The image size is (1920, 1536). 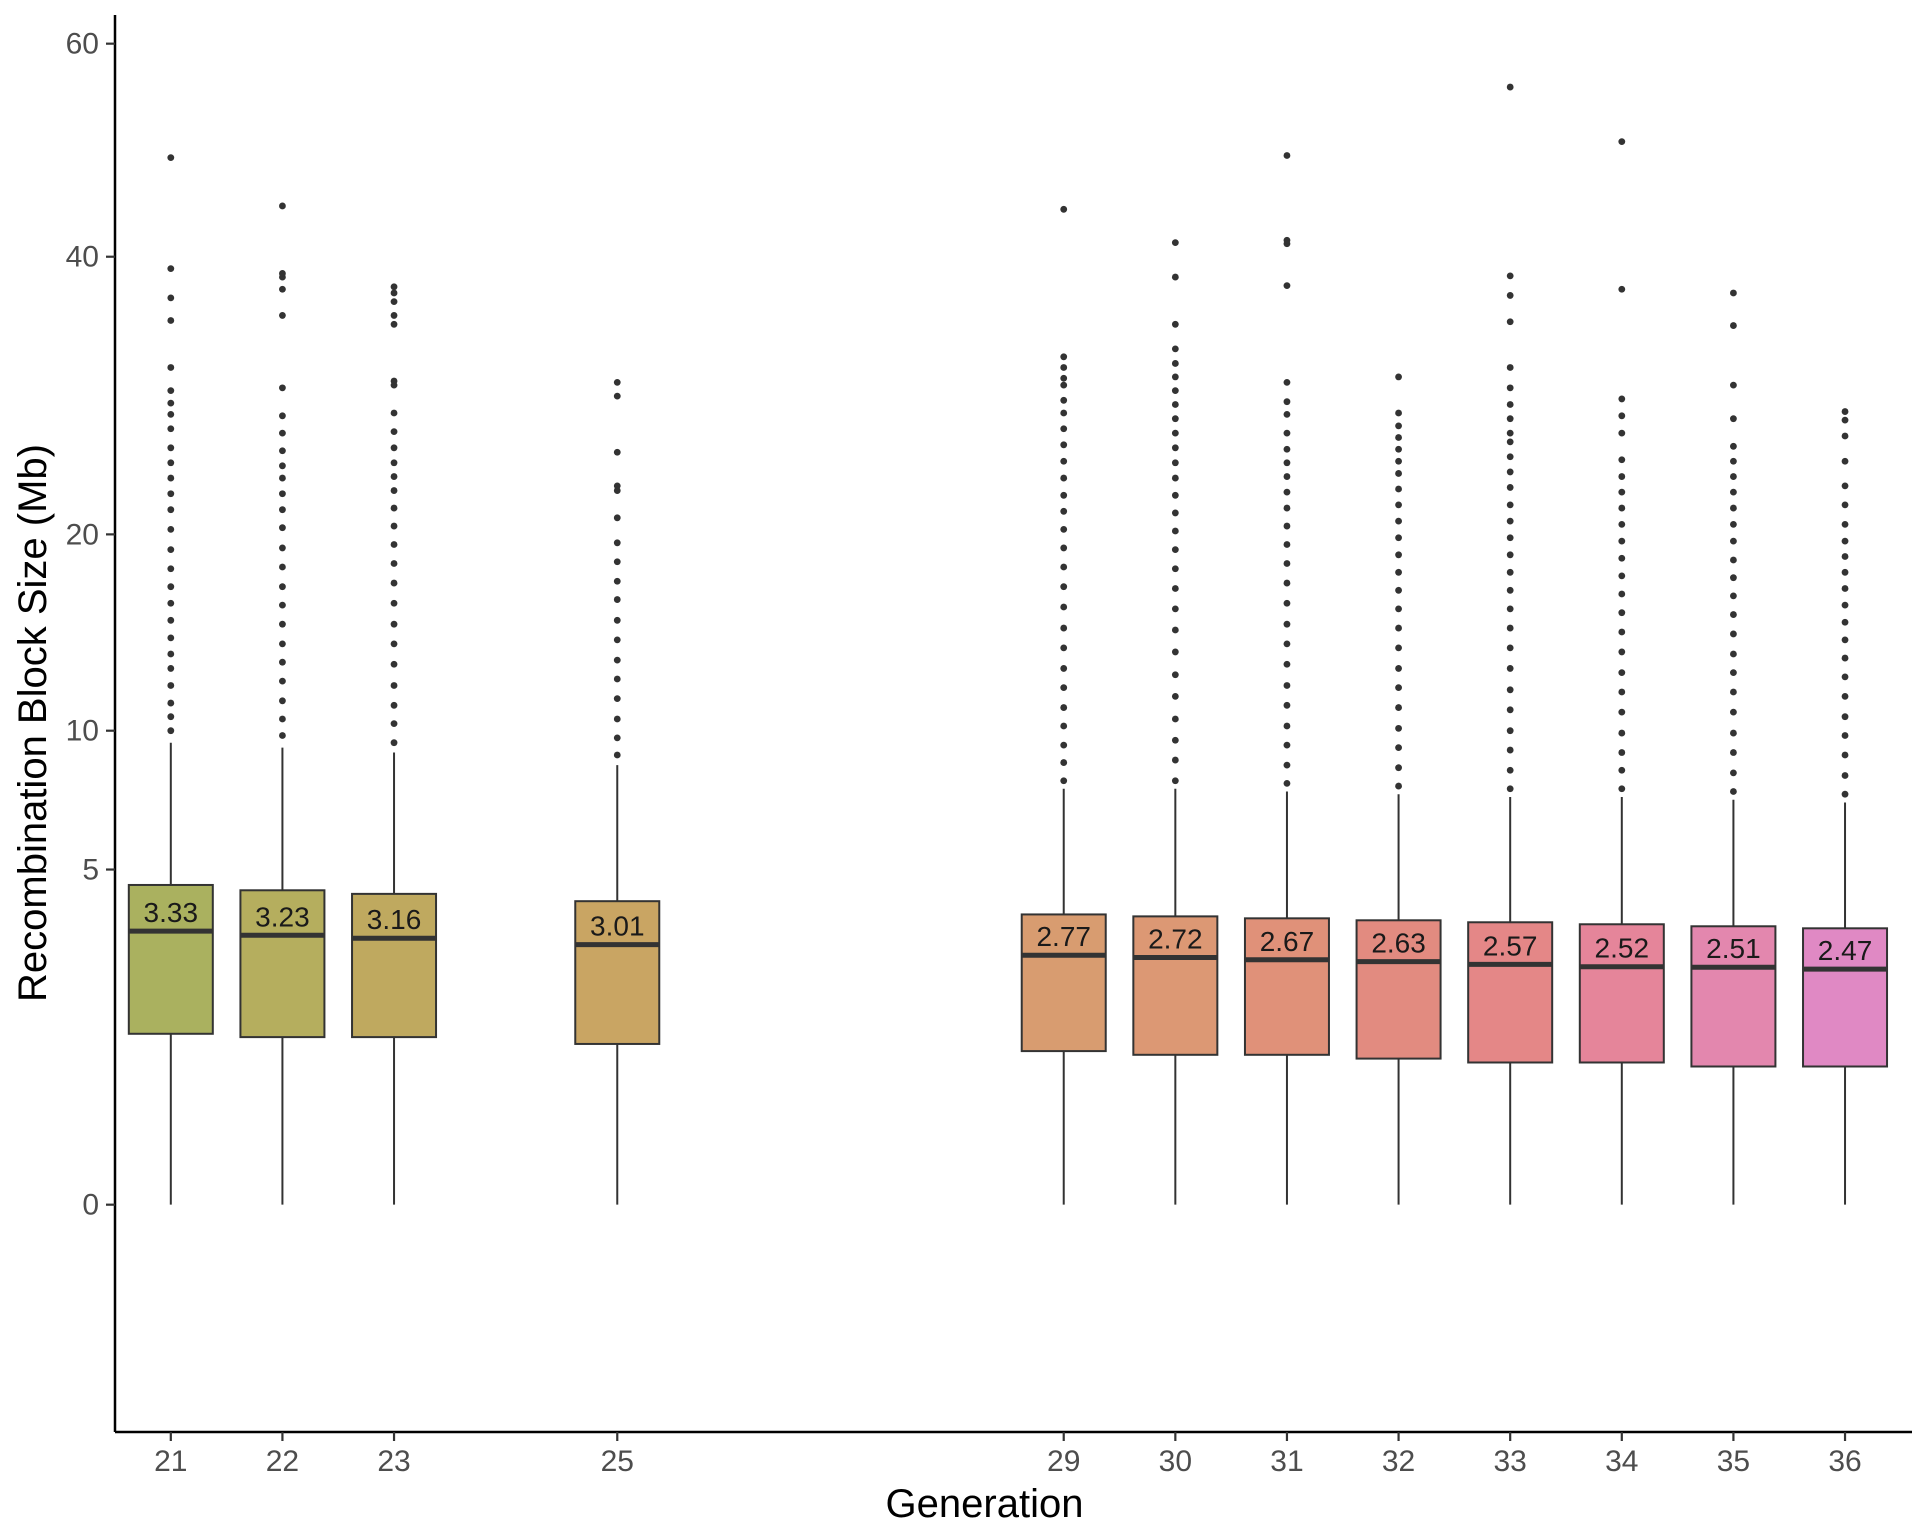 I want to click on x-axis-title: Generation, so click(x=985, y=1504).